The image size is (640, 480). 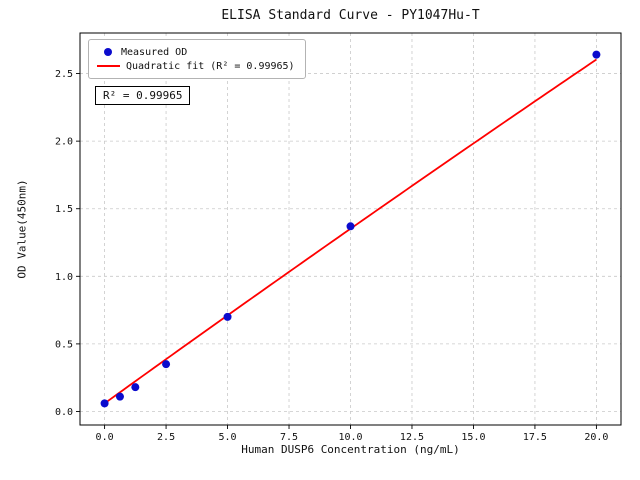 What do you see at coordinates (166, 437) in the screenshot?
I see `x-tick-label: 2.5` at bounding box center [166, 437].